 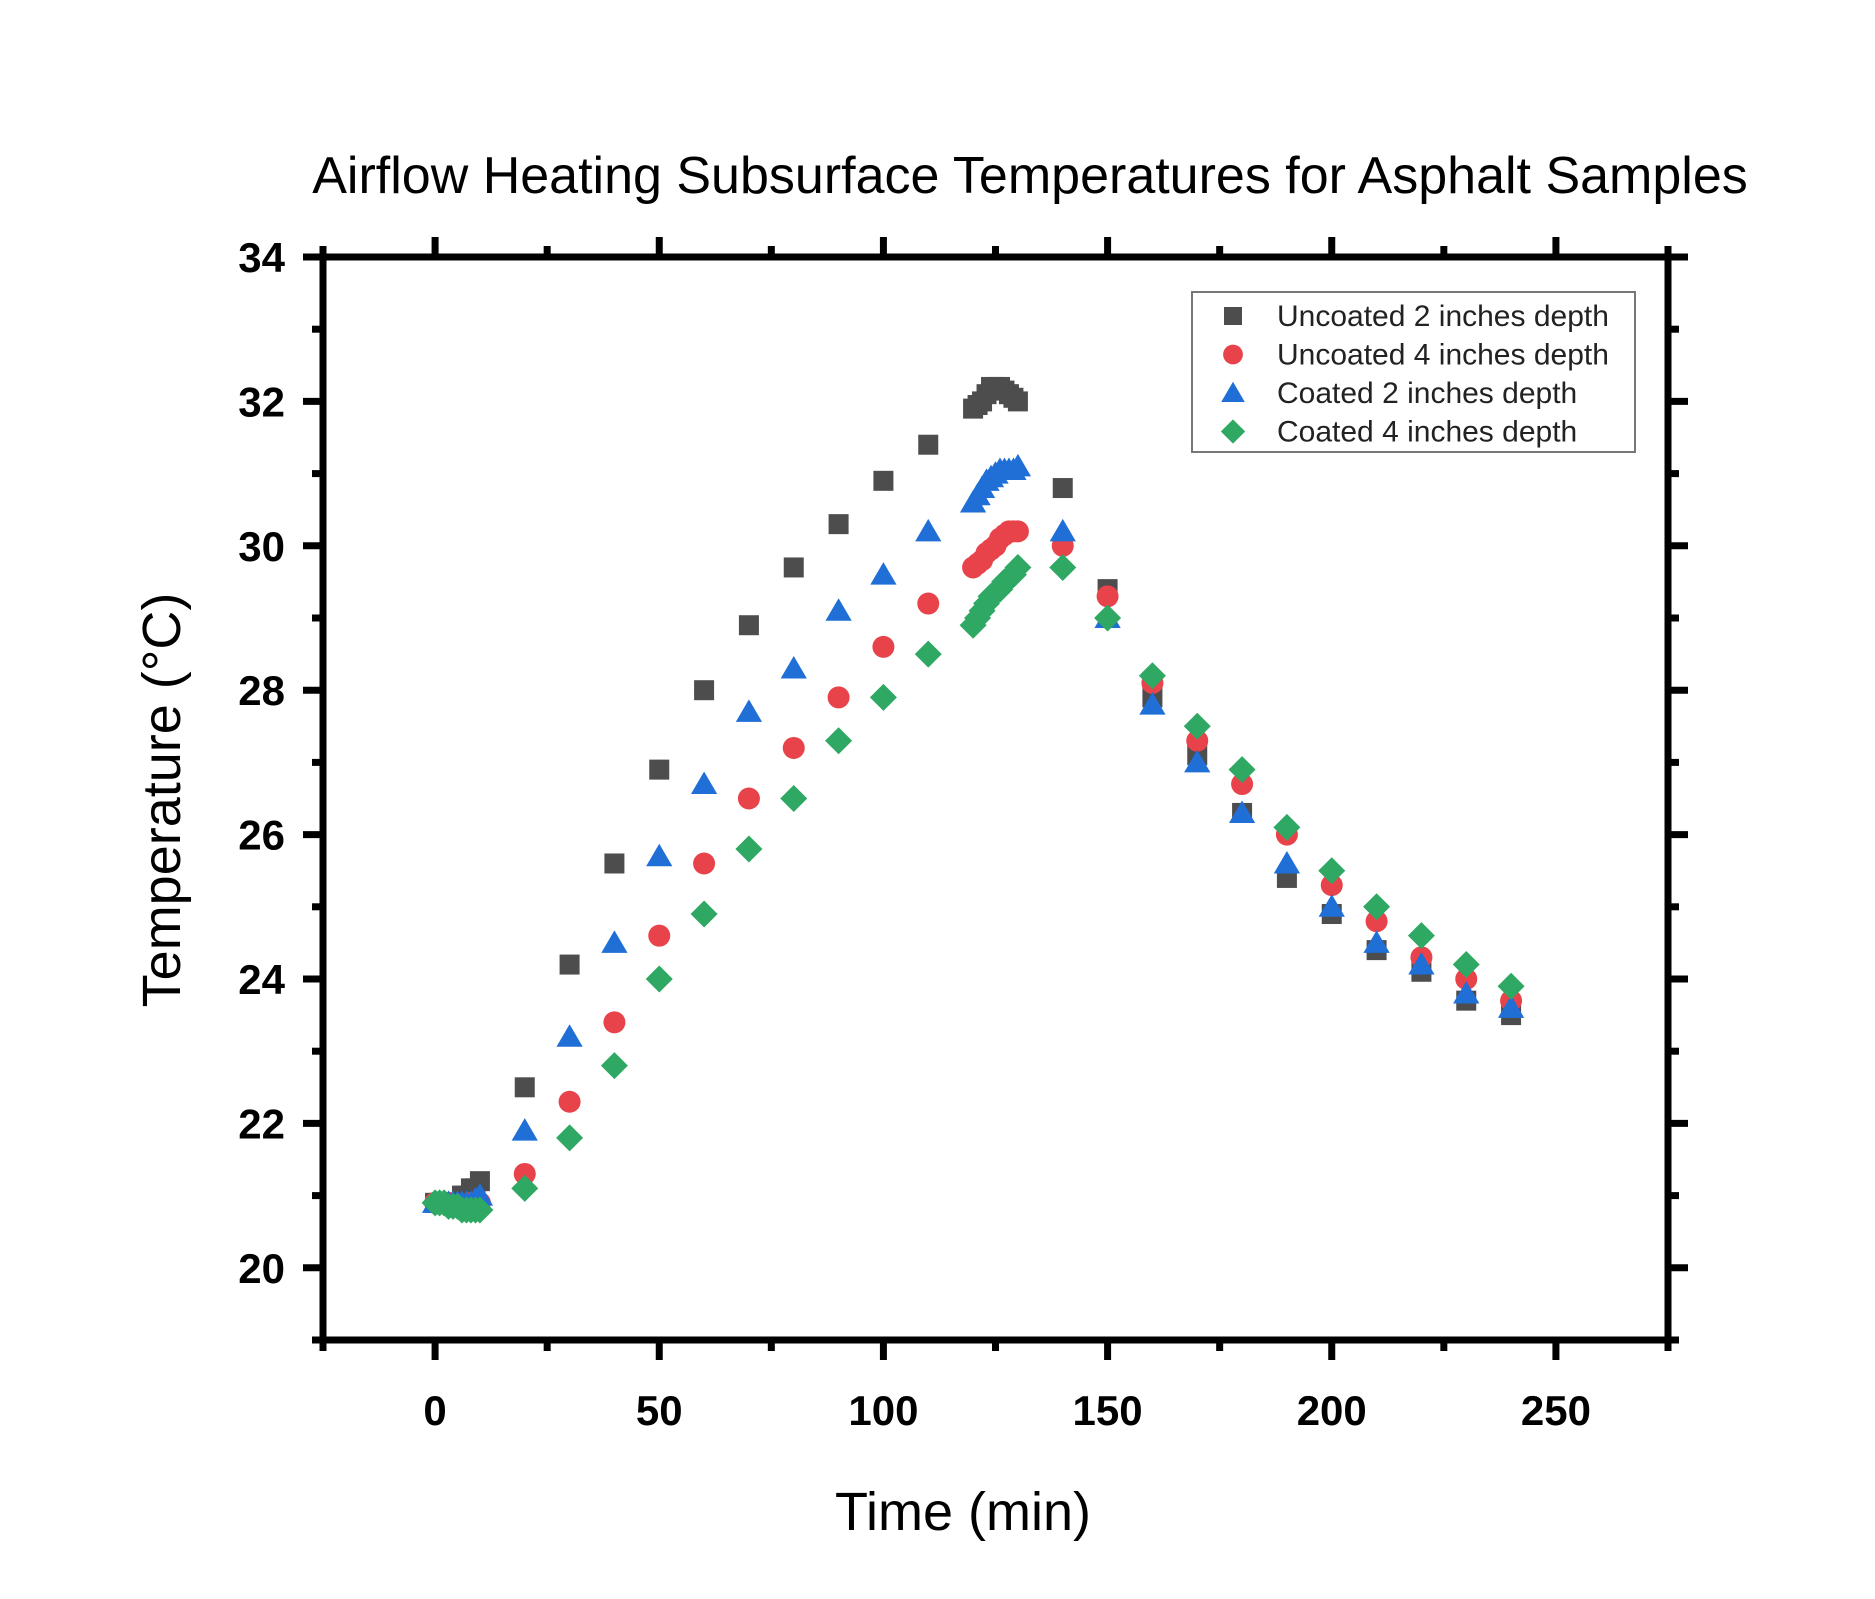 What do you see at coordinates (261, 1268) in the screenshot?
I see `y-tick-label: 20` at bounding box center [261, 1268].